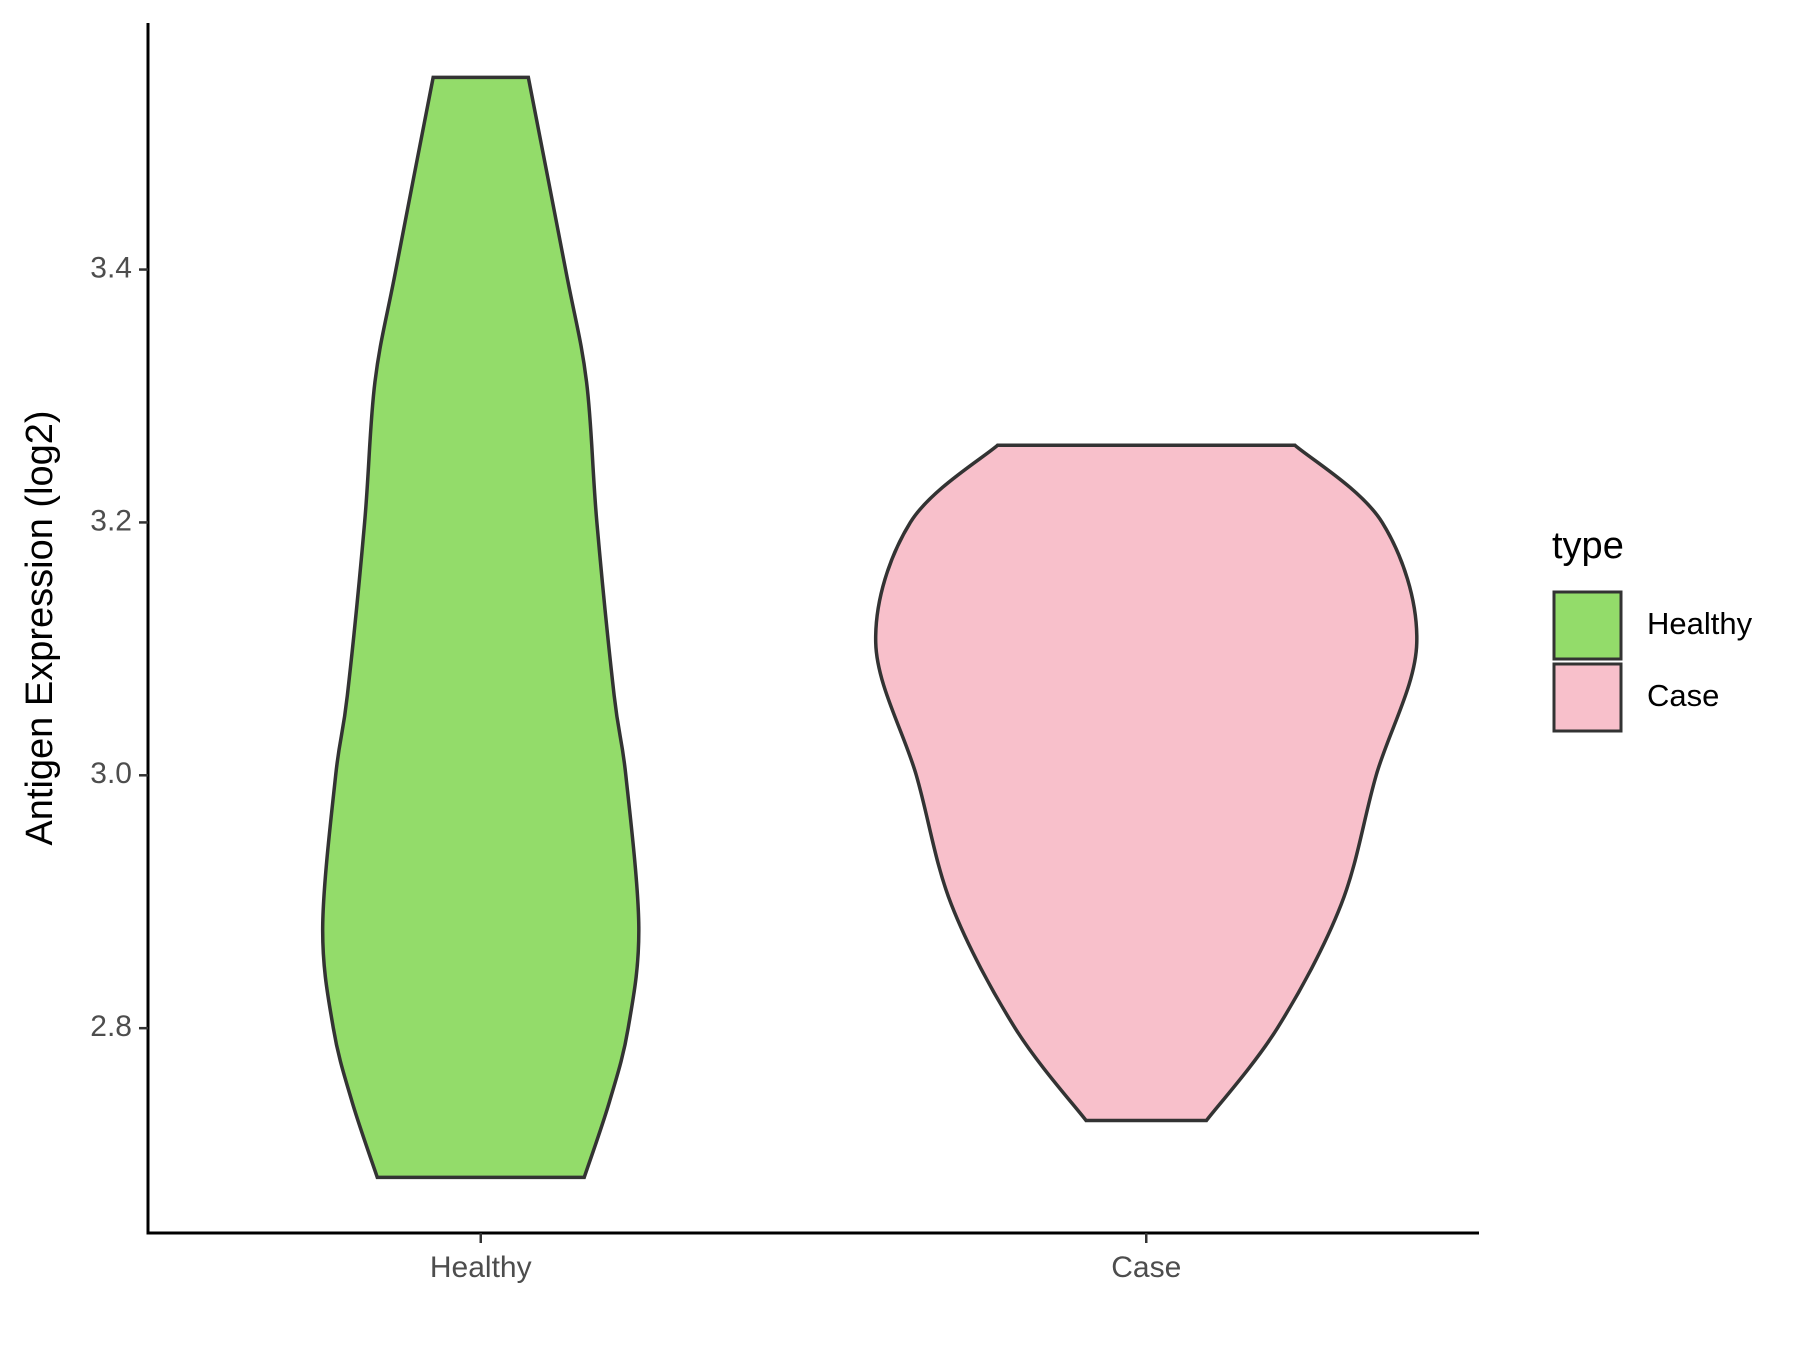 The width and height of the screenshot is (1800, 1350). I want to click on y-axis-title: Antigen Expression (log2), so click(40, 627).